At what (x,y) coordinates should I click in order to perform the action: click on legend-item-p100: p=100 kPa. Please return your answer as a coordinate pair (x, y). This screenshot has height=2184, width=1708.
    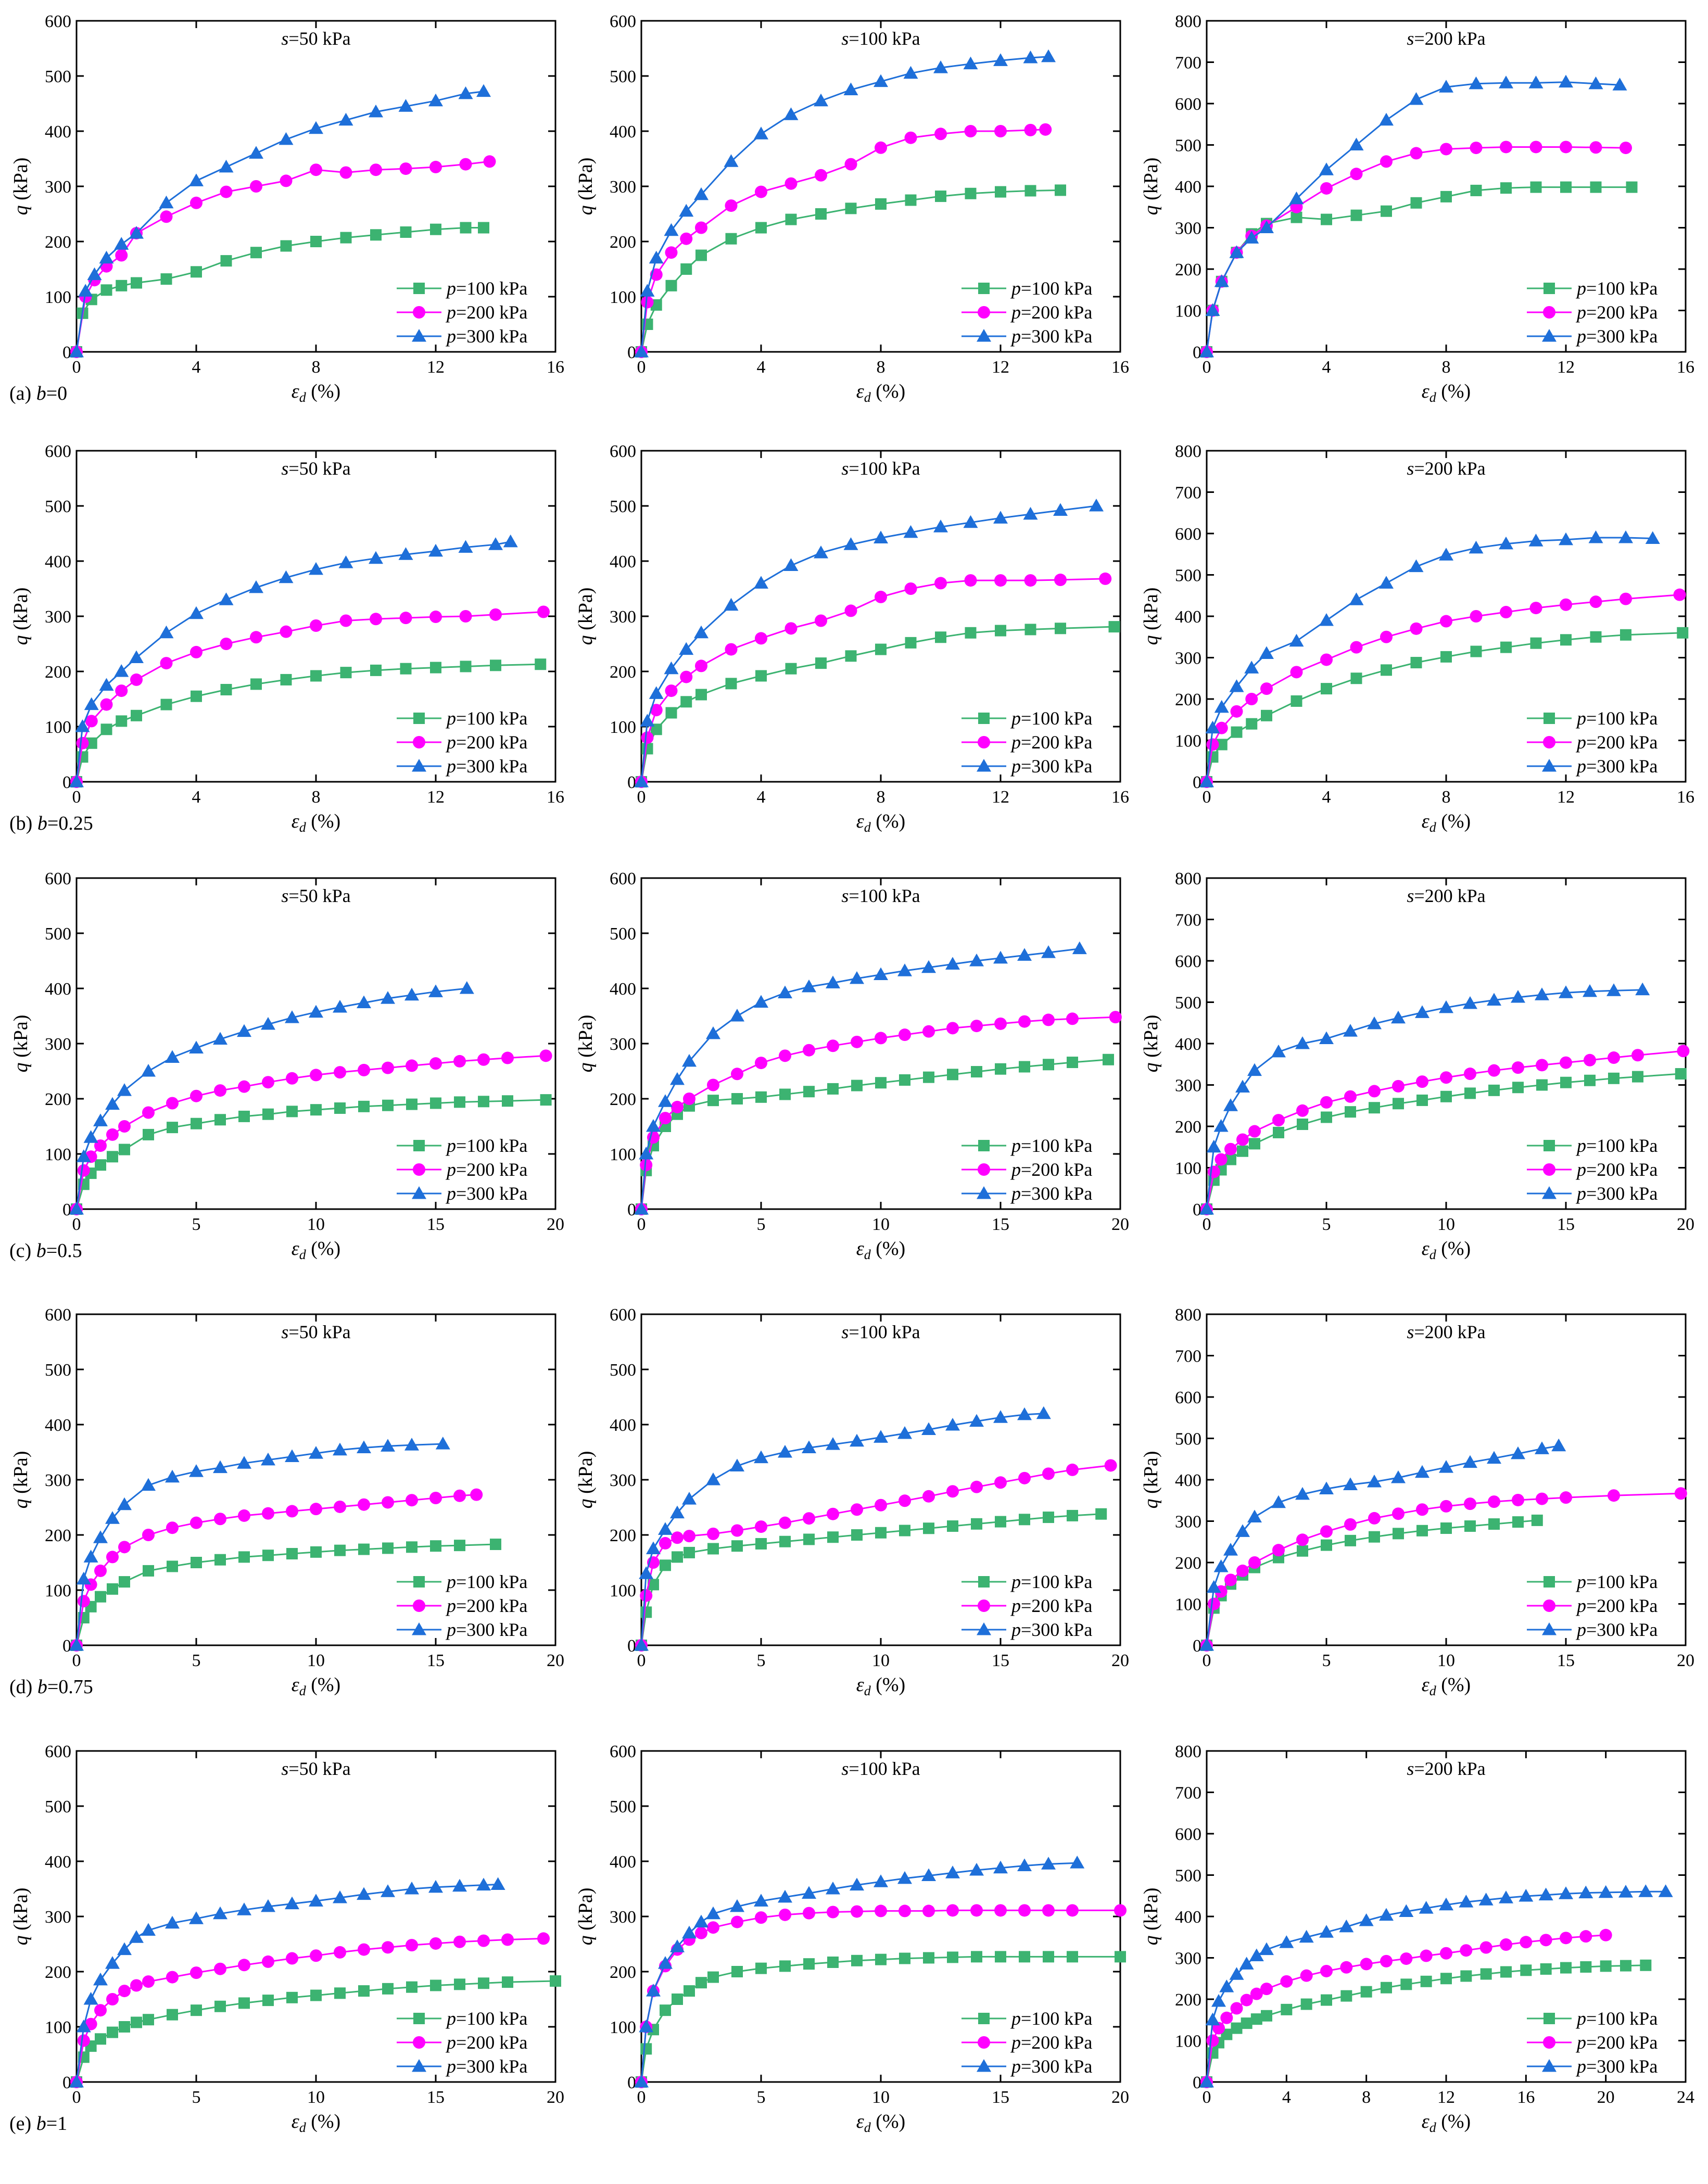
    Looking at the image, I should click on (1026, 1145).